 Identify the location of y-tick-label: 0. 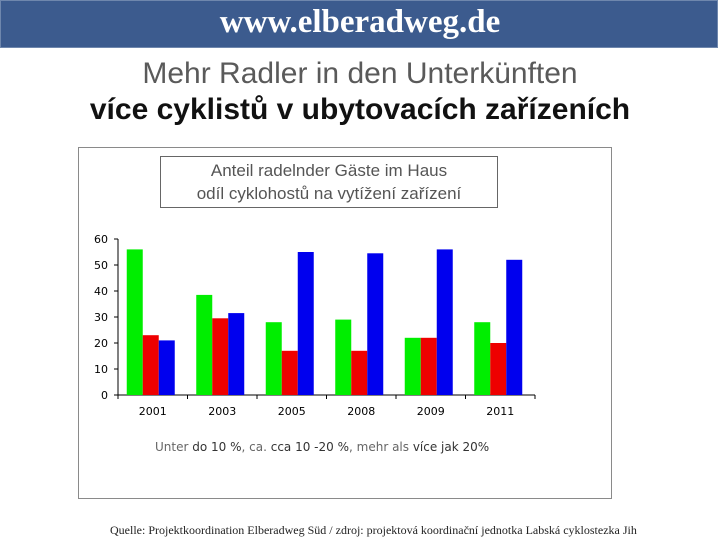
(104, 395).